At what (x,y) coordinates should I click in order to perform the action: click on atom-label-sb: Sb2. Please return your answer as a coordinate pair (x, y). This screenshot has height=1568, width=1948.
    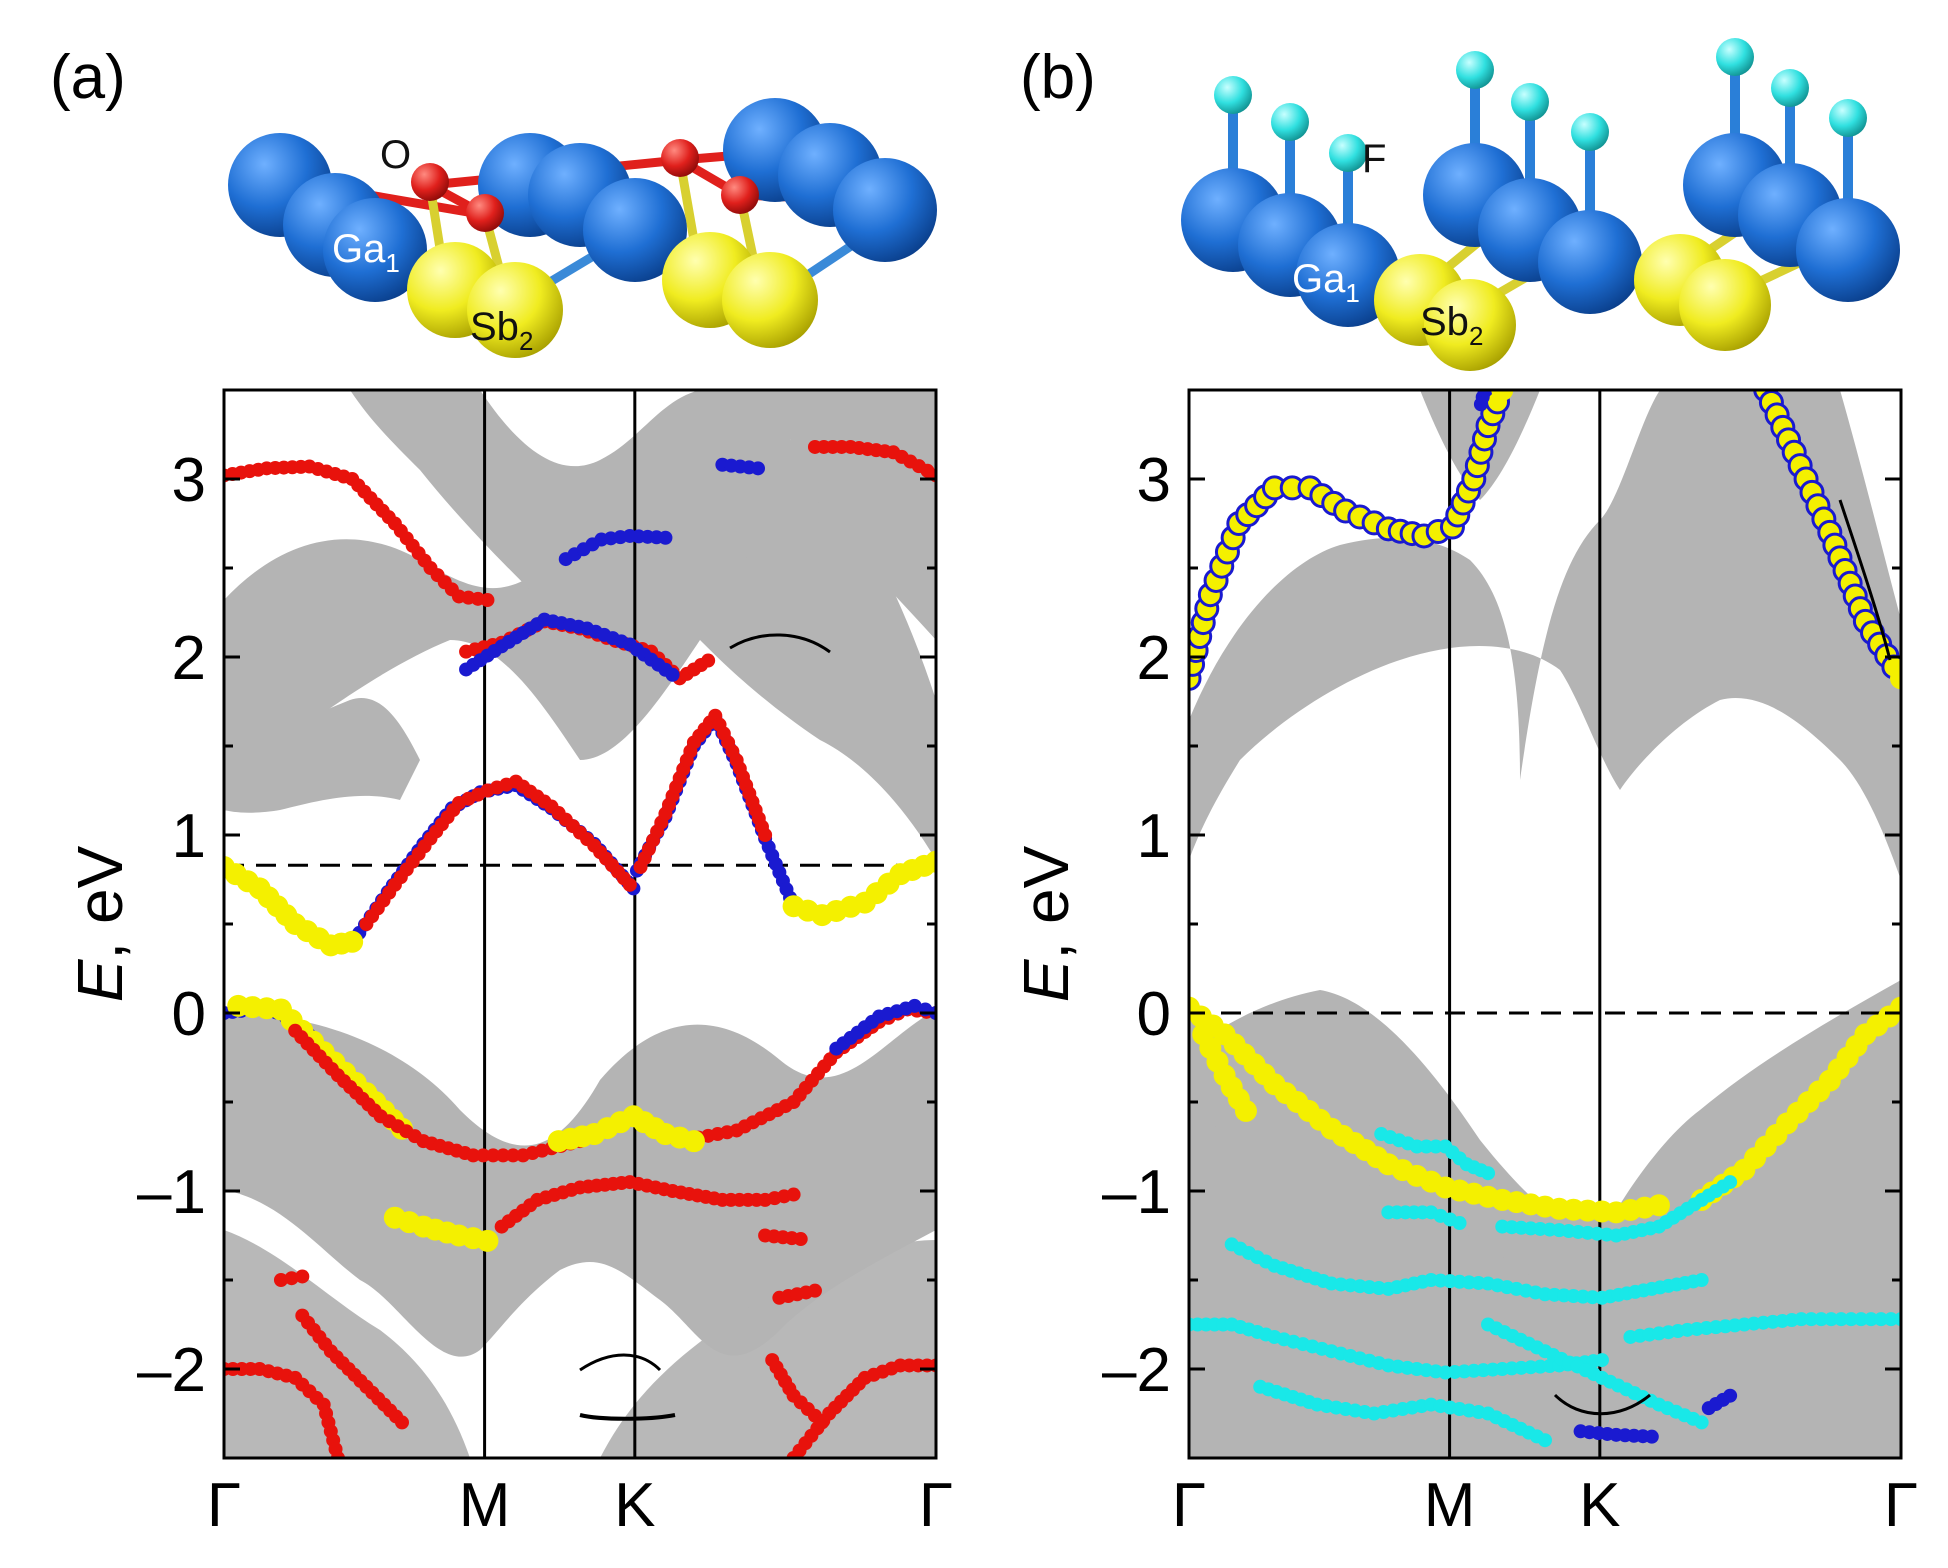
    Looking at the image, I should click on (501, 330).